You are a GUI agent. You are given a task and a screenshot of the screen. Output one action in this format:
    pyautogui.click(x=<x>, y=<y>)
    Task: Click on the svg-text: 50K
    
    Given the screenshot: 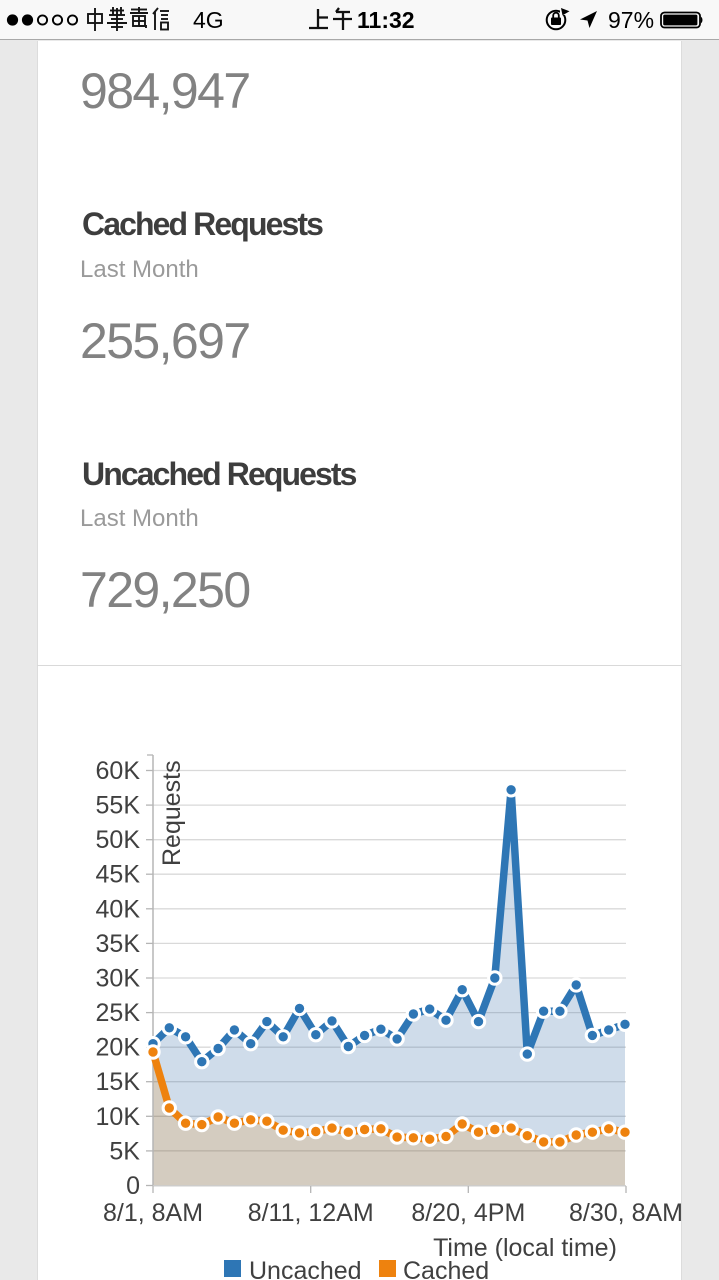 What is the action you would take?
    pyautogui.click(x=118, y=840)
    